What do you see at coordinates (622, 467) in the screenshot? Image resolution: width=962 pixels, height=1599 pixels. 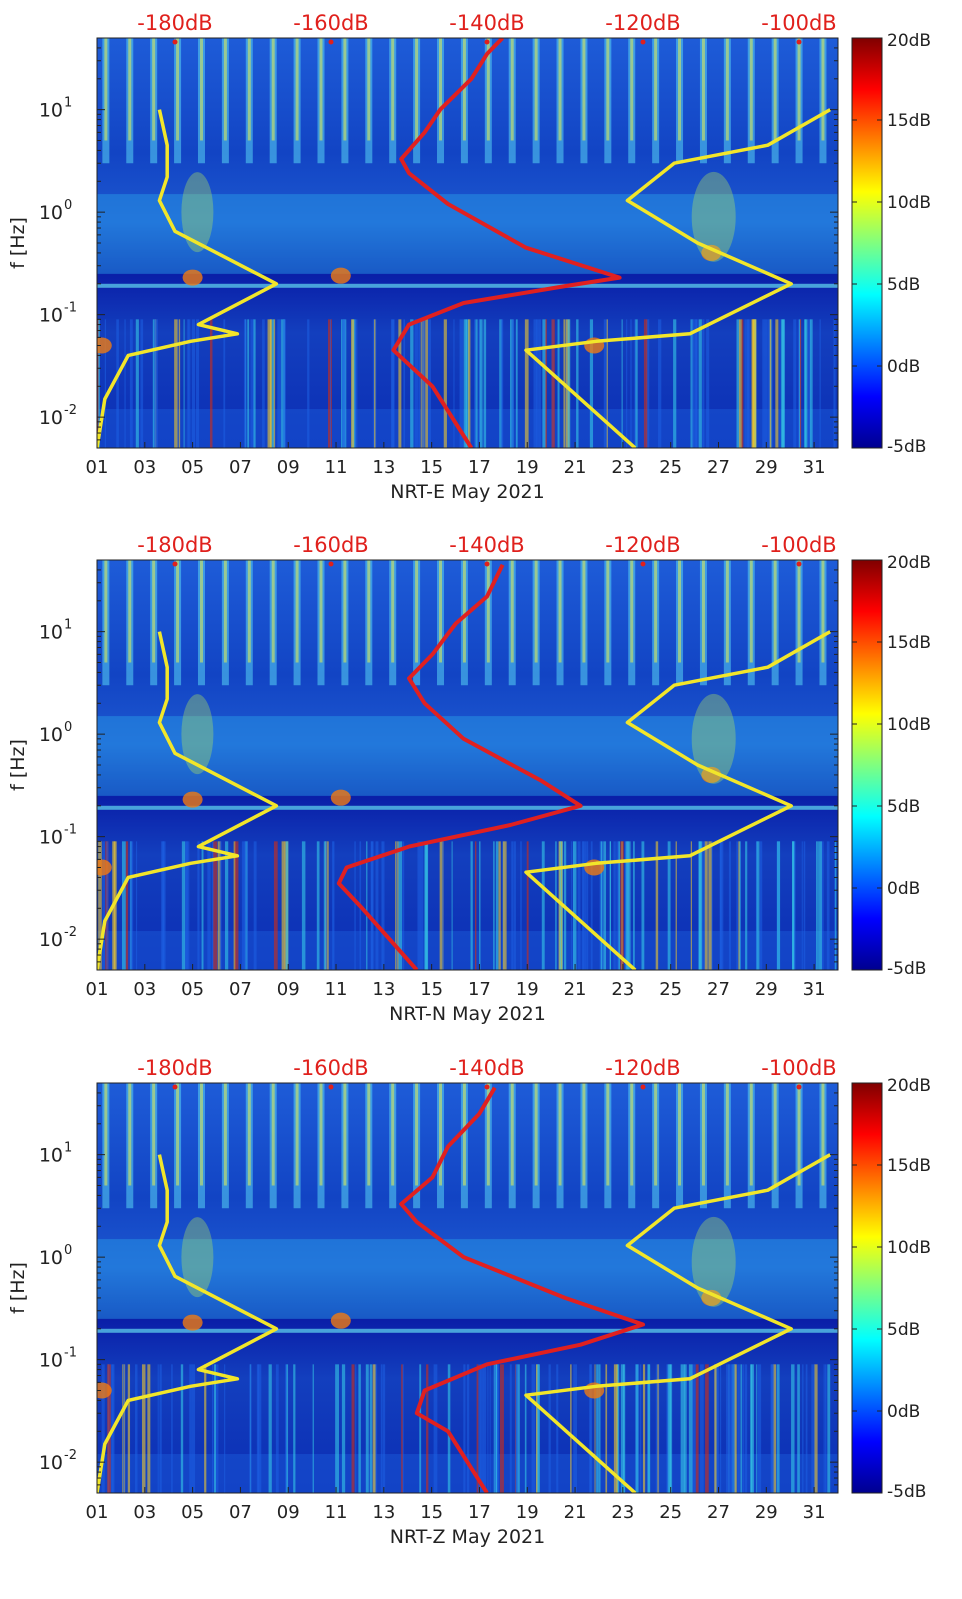 I see `x-tick-label: 23` at bounding box center [622, 467].